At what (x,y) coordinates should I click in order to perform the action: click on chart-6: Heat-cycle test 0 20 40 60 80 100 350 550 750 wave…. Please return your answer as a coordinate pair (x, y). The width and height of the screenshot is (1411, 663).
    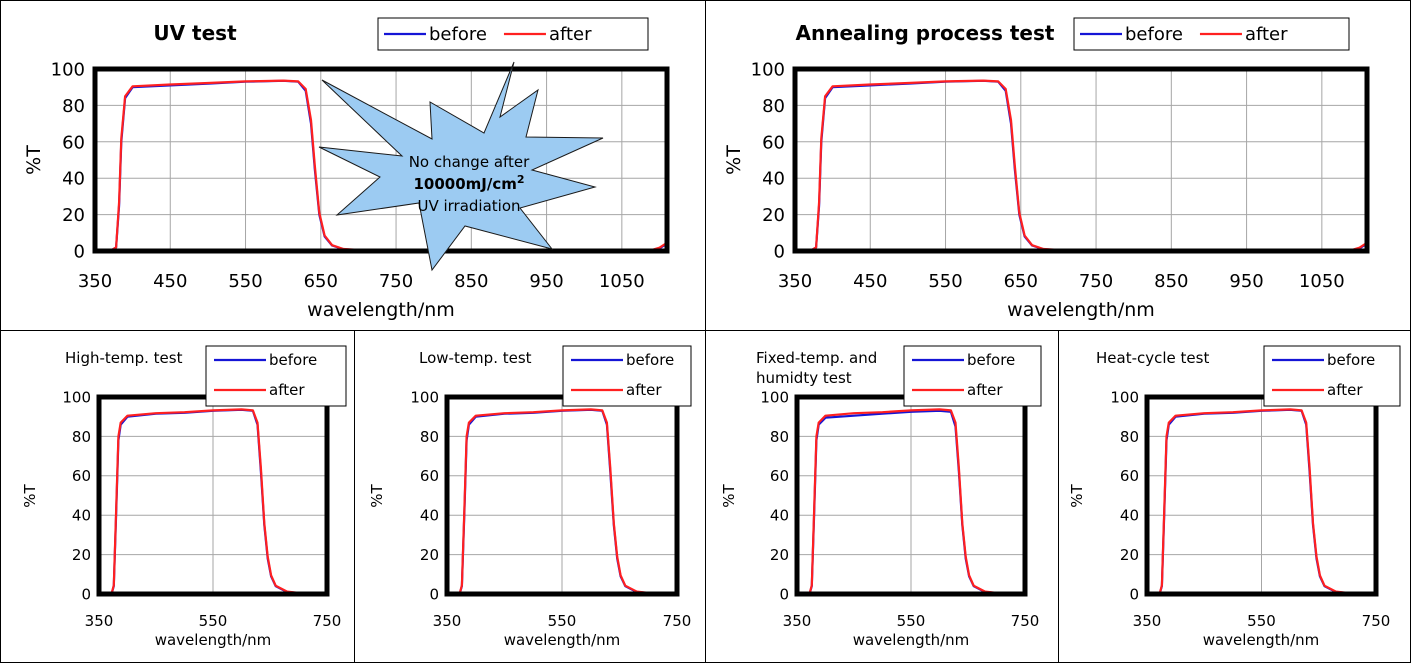
    Looking at the image, I should click on (1234, 497).